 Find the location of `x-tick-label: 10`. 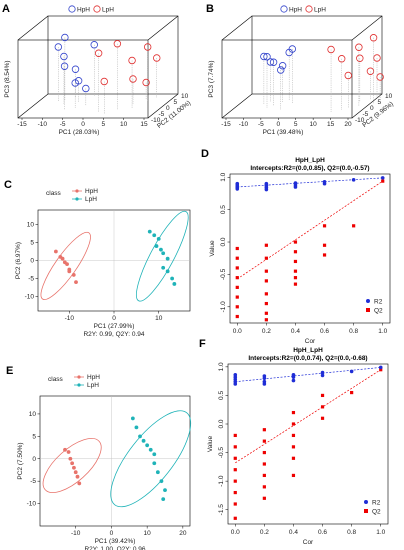

x-tick-label: 10 is located at coordinates (159, 318).